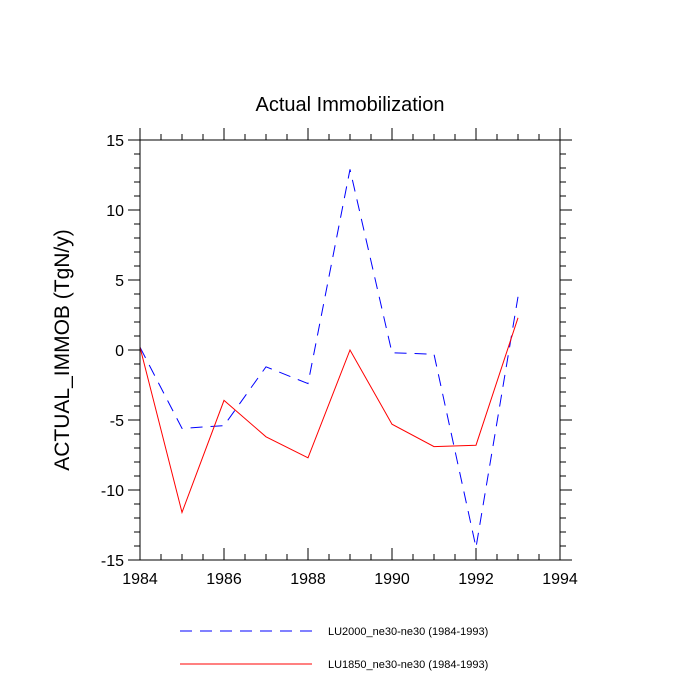  What do you see at coordinates (140, 579) in the screenshot?
I see `x-tick-label: 1984` at bounding box center [140, 579].